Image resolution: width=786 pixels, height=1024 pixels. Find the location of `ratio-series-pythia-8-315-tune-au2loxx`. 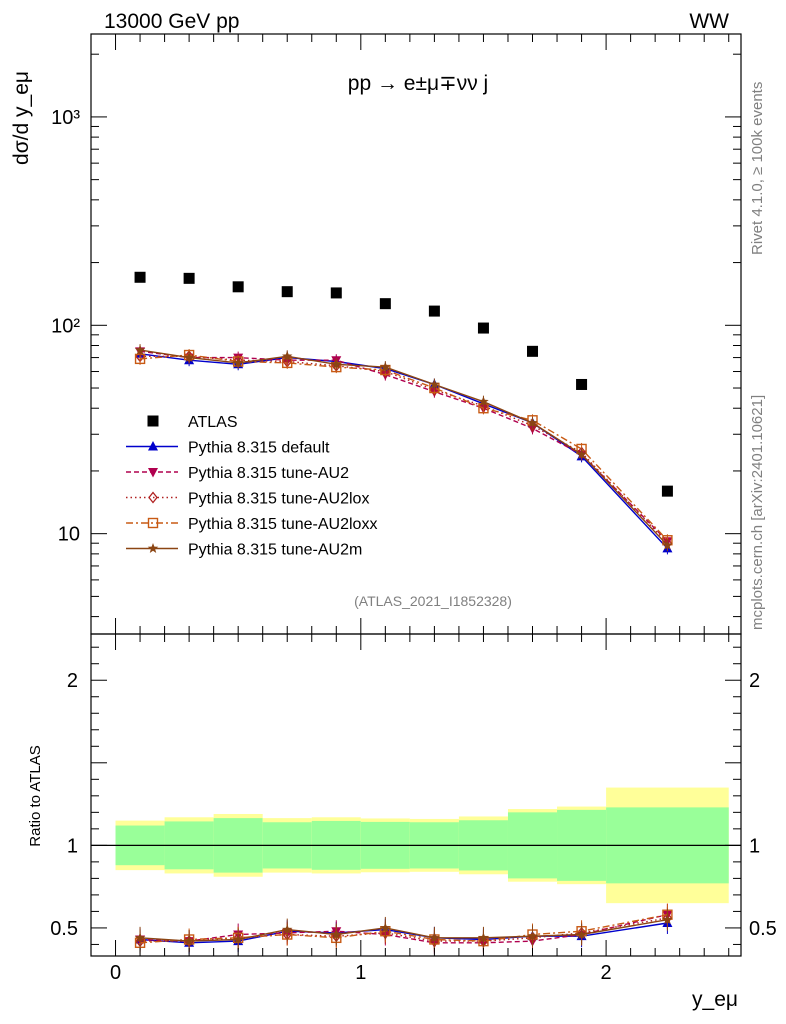

ratio-series-pythia-8-315-tune-au2loxx is located at coordinates (403, 928).